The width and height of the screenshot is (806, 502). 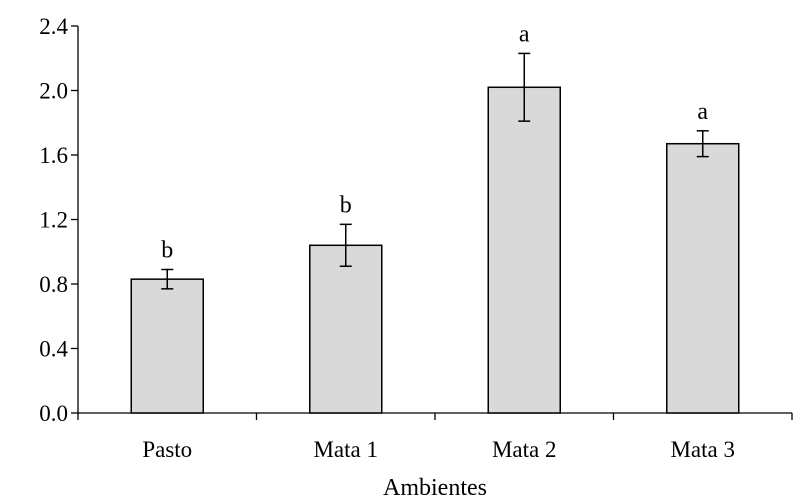 What do you see at coordinates (167, 449) in the screenshot?
I see `x-tick-label: Pasto` at bounding box center [167, 449].